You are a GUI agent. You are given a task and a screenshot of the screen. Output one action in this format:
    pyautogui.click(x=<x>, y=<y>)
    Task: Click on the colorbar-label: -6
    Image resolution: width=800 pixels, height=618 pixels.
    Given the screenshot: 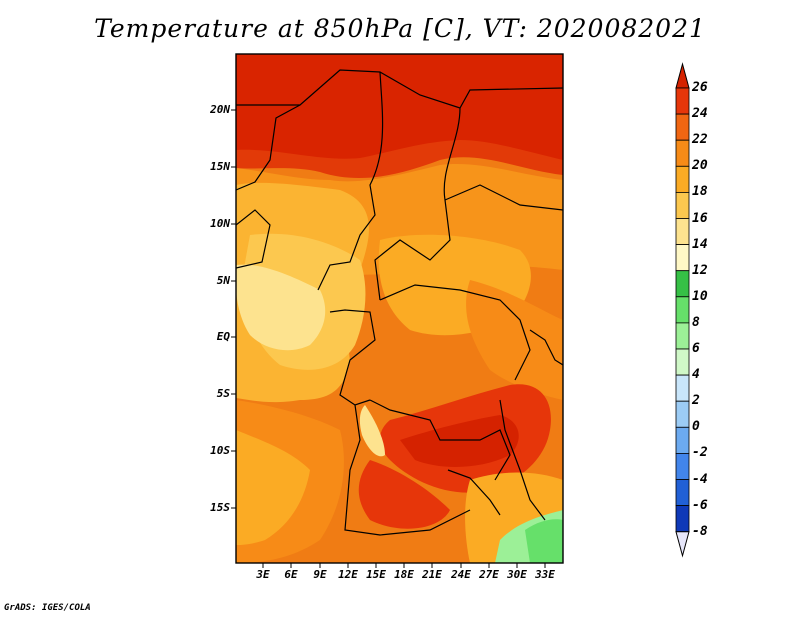 What is the action you would take?
    pyautogui.click(x=700, y=505)
    